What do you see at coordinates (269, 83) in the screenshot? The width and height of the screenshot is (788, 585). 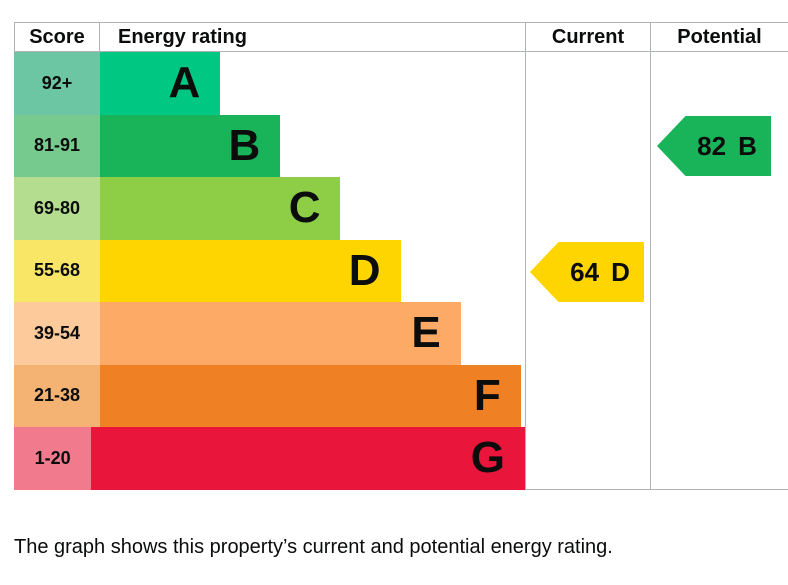 I see `band-row-a: 92+ A` at bounding box center [269, 83].